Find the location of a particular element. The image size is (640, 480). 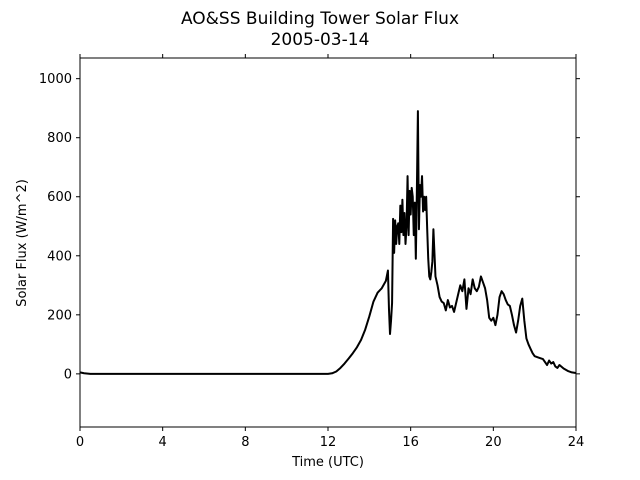

y-tick-label: 600 is located at coordinates (59, 197).